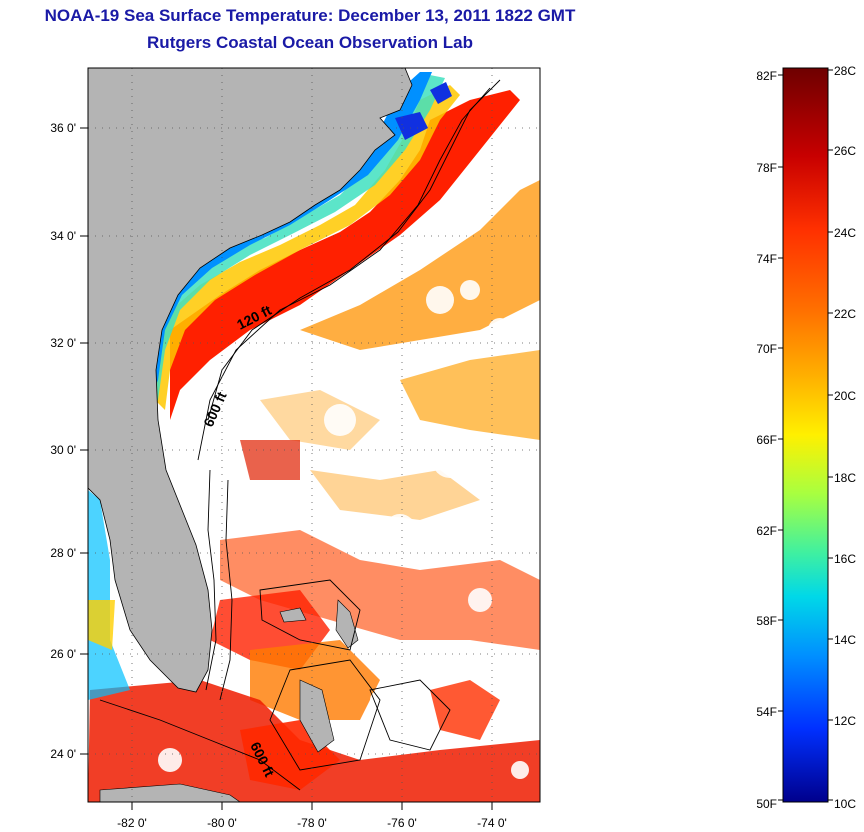 This screenshot has height=832, width=864. I want to click on lat-tick-26: 26 0', so click(63, 654).